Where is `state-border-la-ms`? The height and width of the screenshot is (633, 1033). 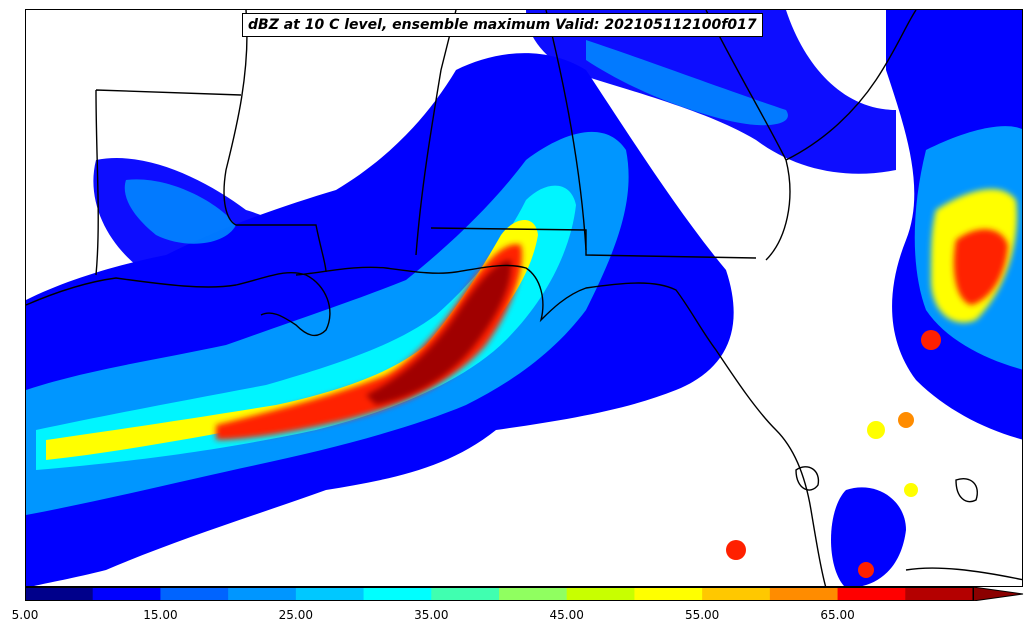
state-border-la-ms is located at coordinates (275, 141).